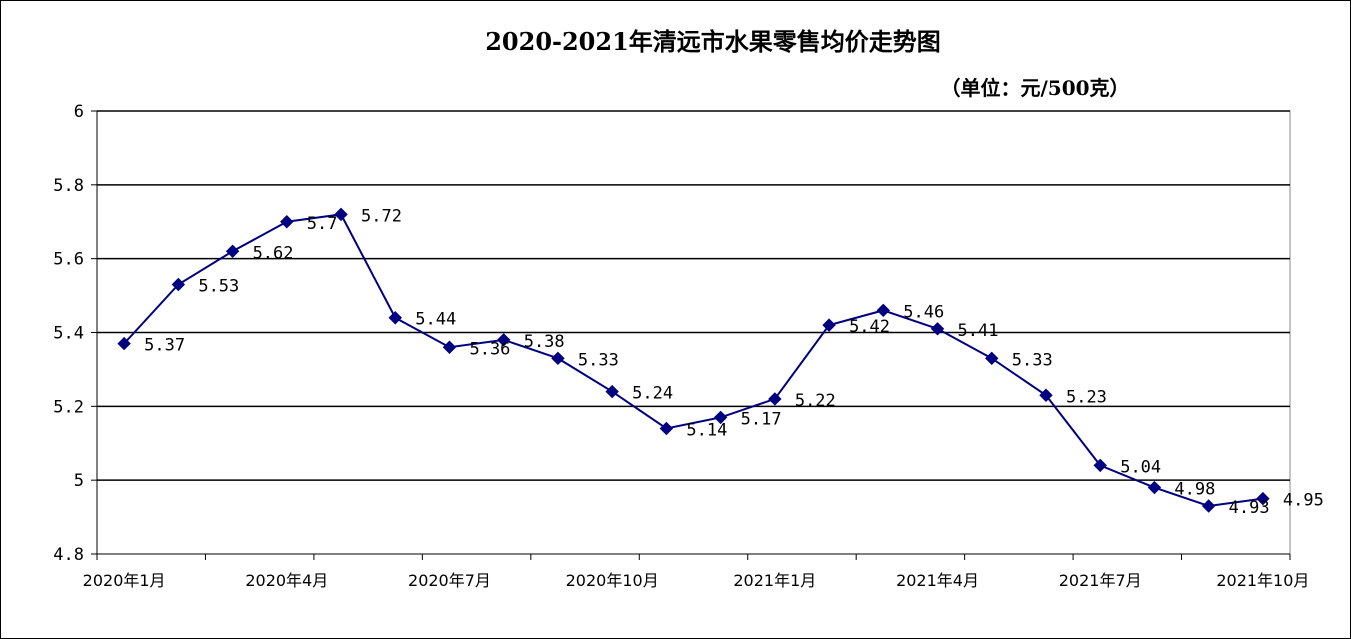 The width and height of the screenshot is (1351, 639). Describe the element at coordinates (774, 580) in the screenshot. I see `x-tick-label: 2021年1月` at that location.